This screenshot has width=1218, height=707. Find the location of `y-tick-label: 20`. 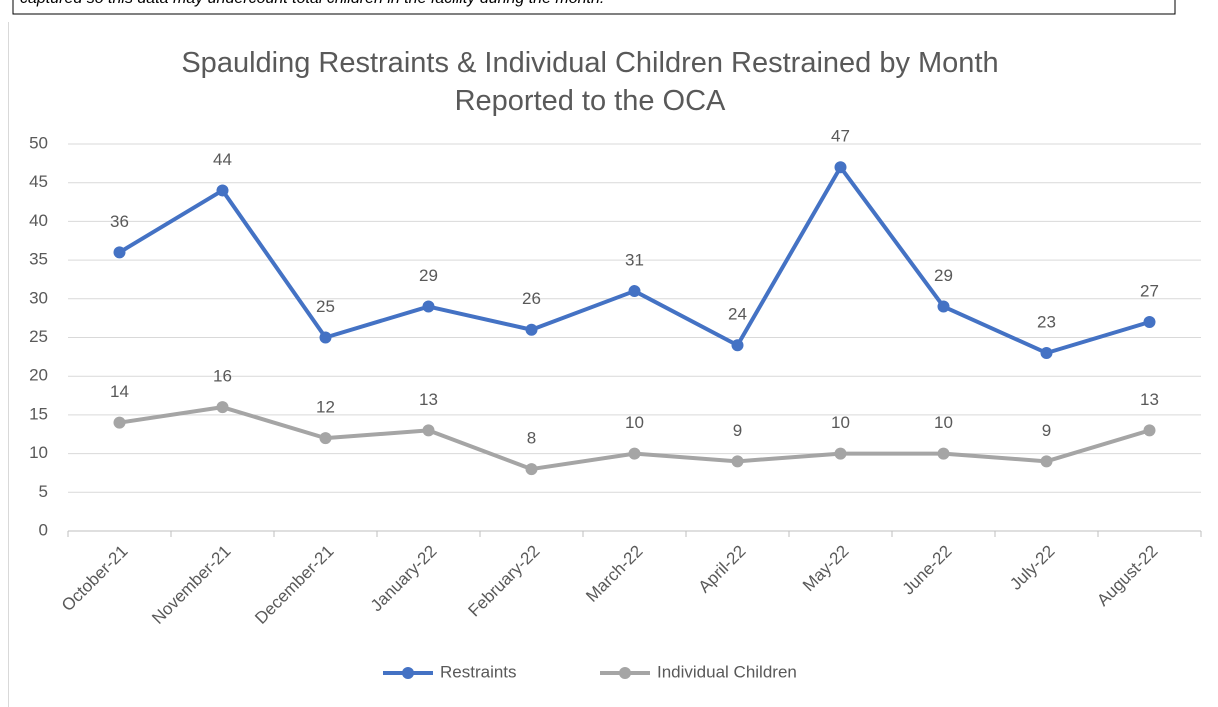

y-tick-label: 20 is located at coordinates (38, 375).